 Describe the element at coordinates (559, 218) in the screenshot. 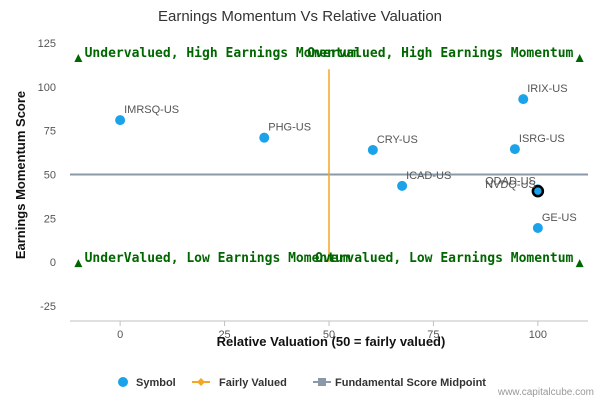

I see `data-label-ge-us: GE-US` at that location.